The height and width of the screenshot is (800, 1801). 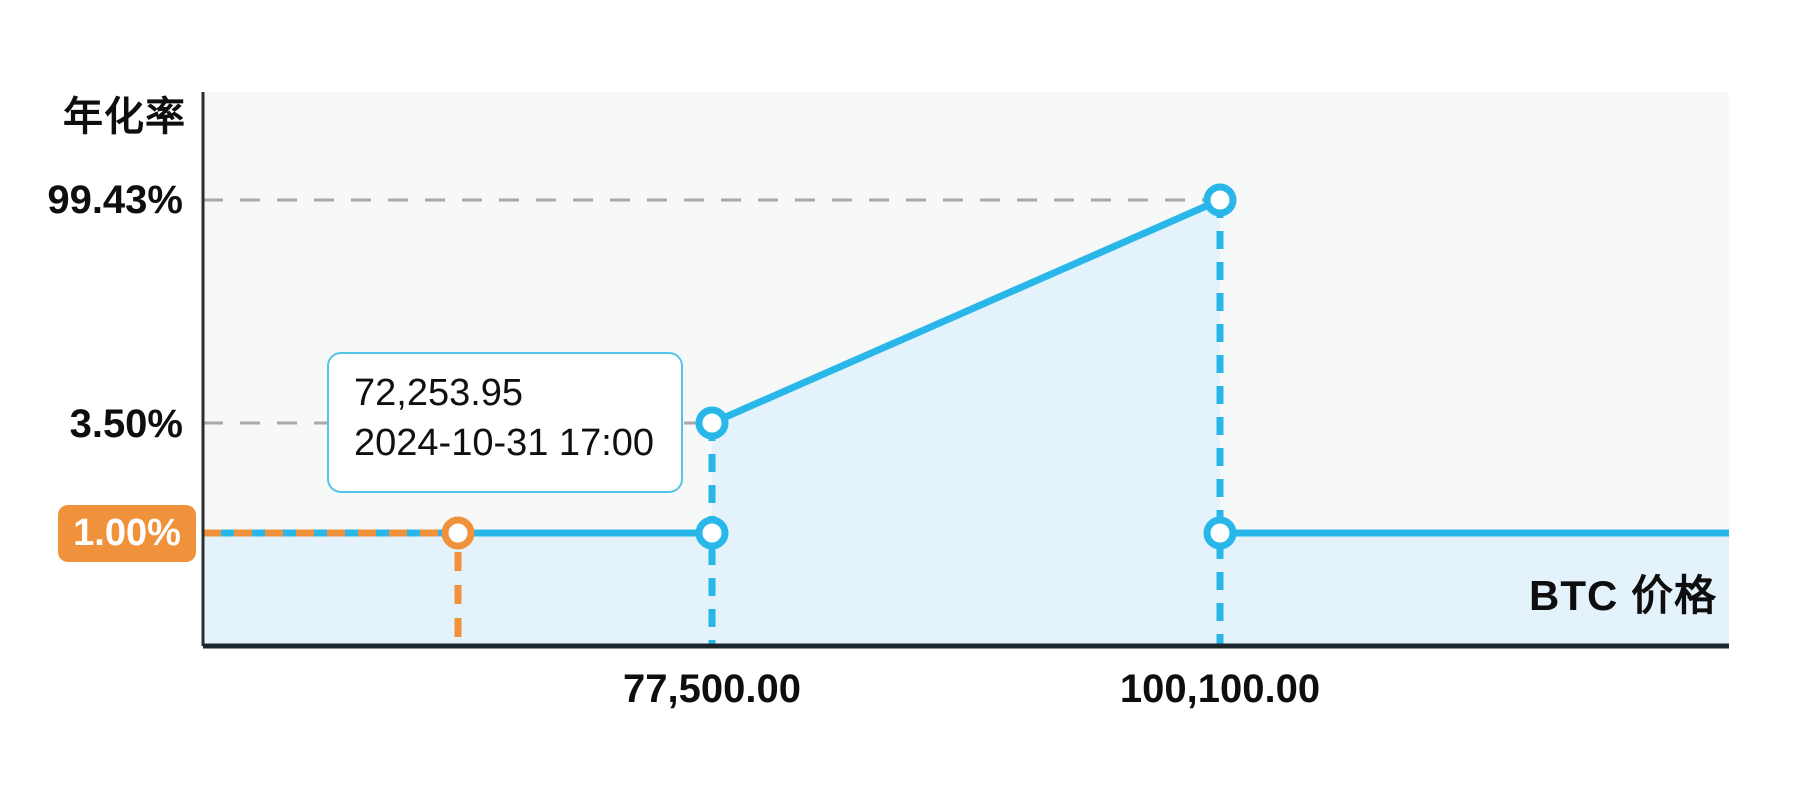 What do you see at coordinates (966, 311) in the screenshot?
I see `payoff-segment-rising` at bounding box center [966, 311].